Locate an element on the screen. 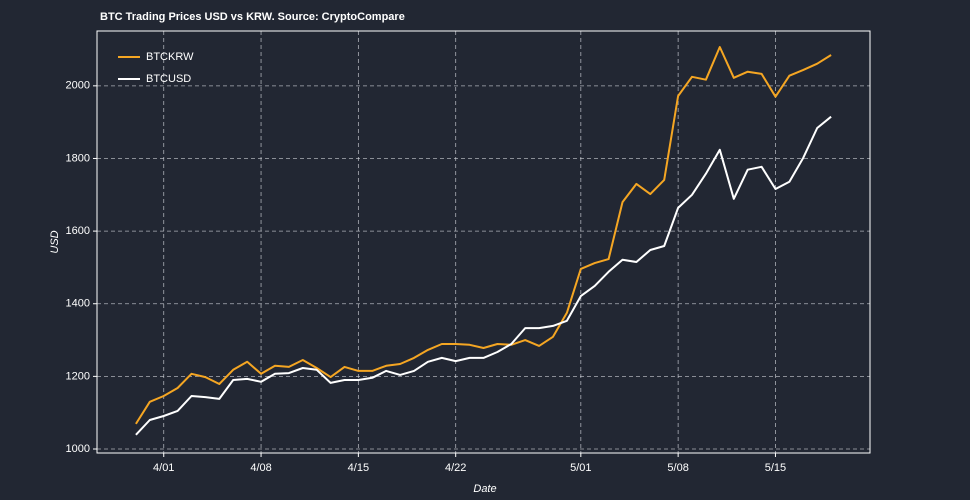  y-axis-label: USD is located at coordinates (55, 241).